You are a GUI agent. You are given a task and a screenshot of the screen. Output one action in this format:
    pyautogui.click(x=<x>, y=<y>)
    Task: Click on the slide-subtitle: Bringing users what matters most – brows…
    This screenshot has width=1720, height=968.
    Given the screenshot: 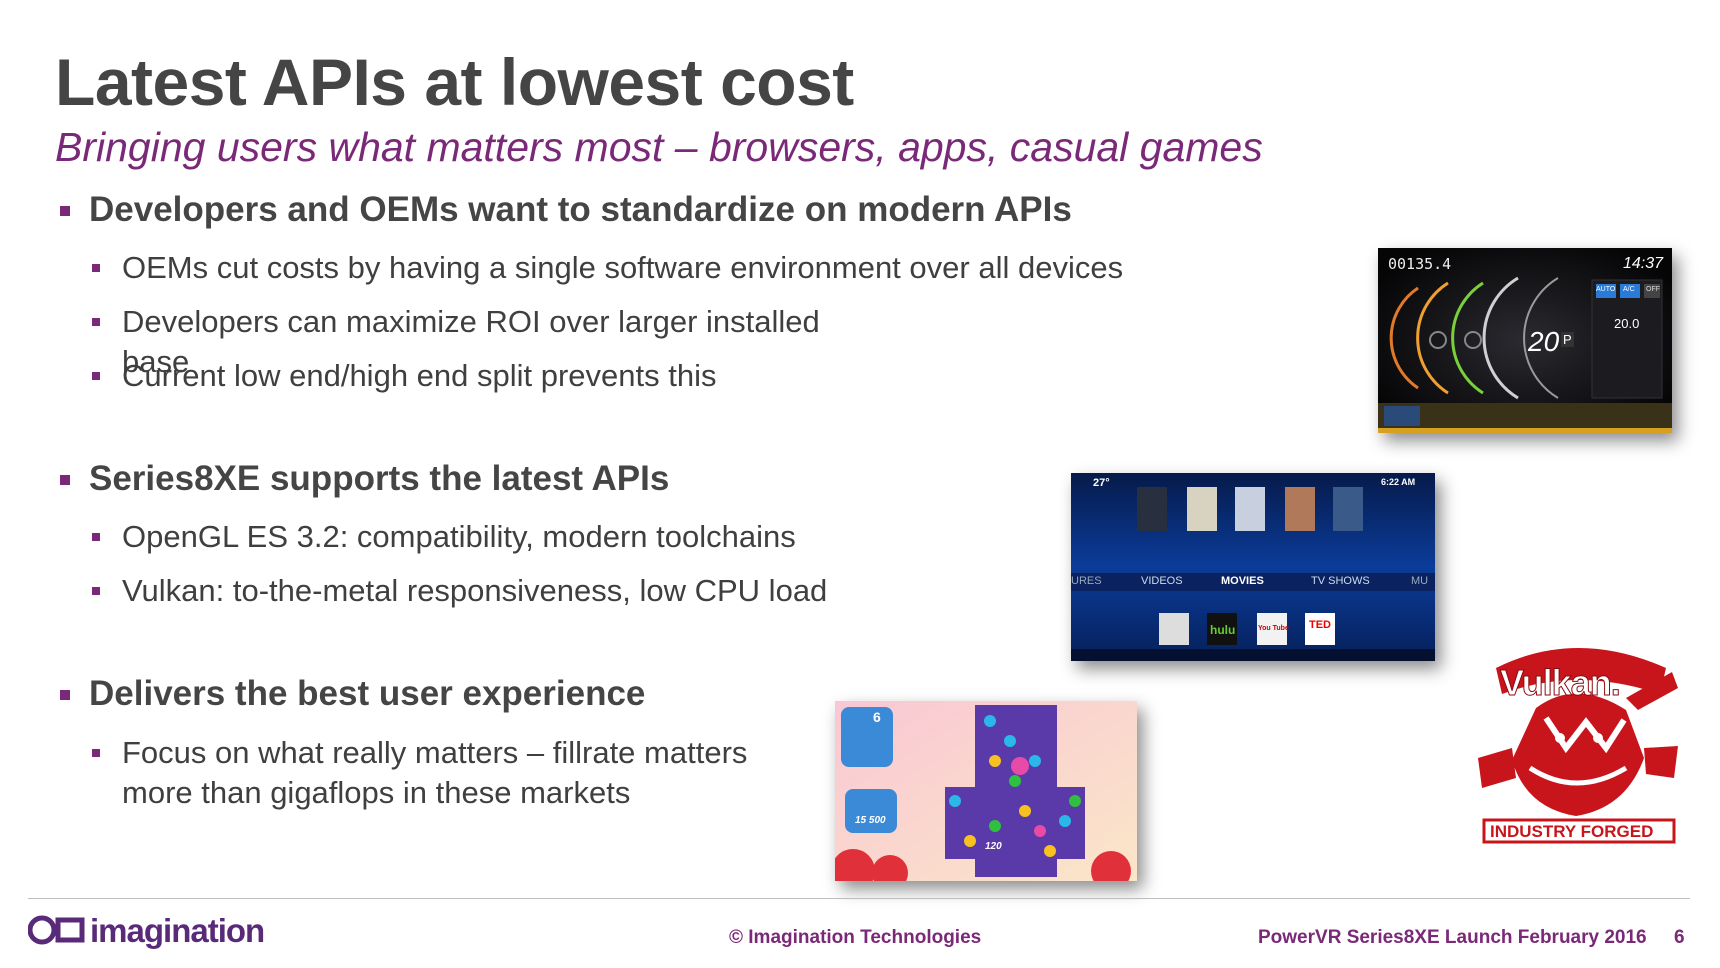 What is the action you would take?
    pyautogui.click(x=659, y=147)
    